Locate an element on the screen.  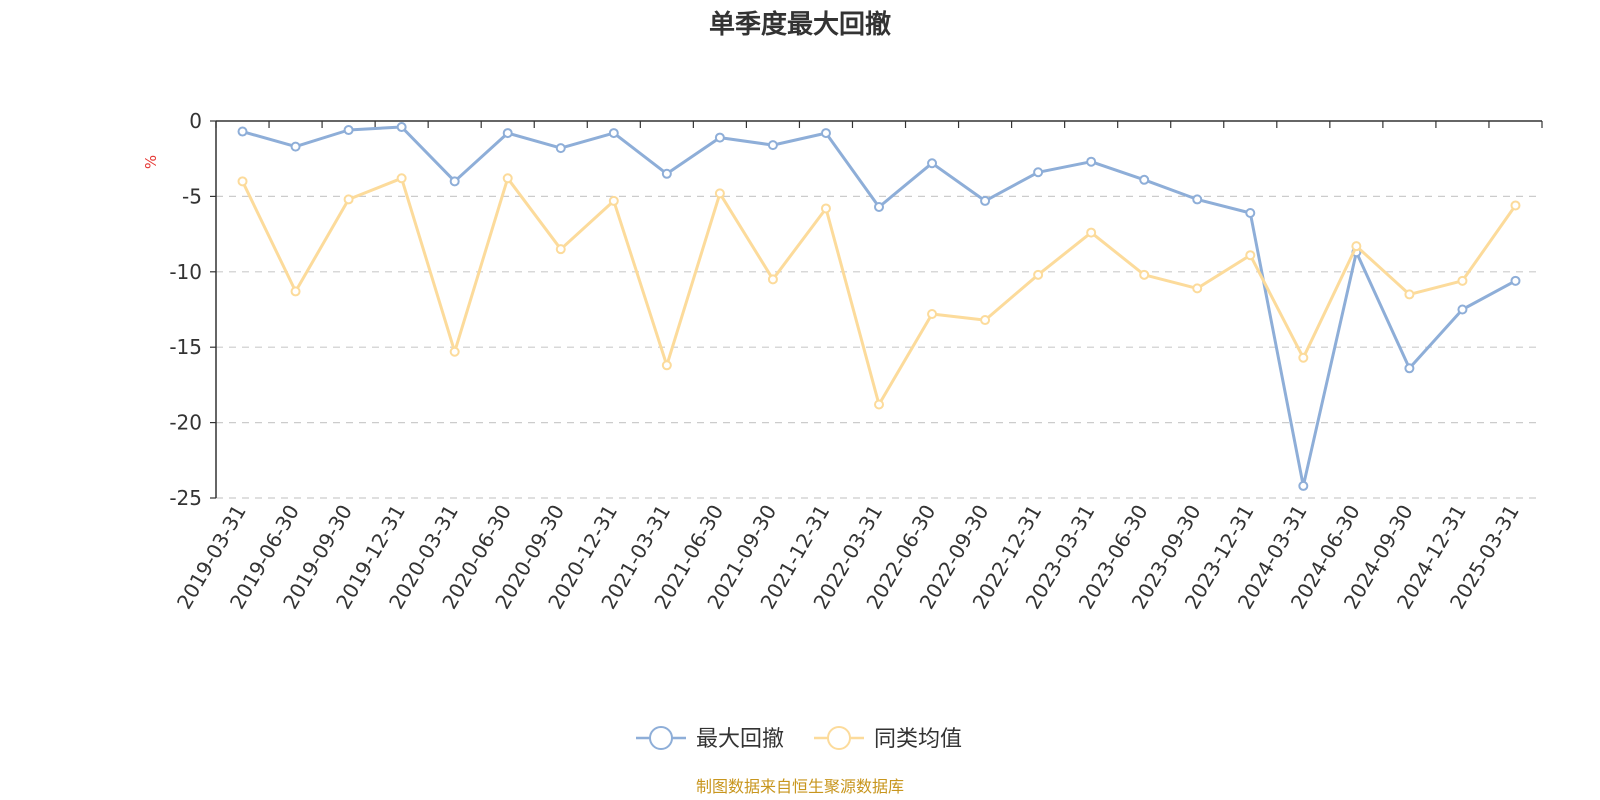
data-source-note: 制图数据来自恒生聚源数据库 is located at coordinates (800, 786).